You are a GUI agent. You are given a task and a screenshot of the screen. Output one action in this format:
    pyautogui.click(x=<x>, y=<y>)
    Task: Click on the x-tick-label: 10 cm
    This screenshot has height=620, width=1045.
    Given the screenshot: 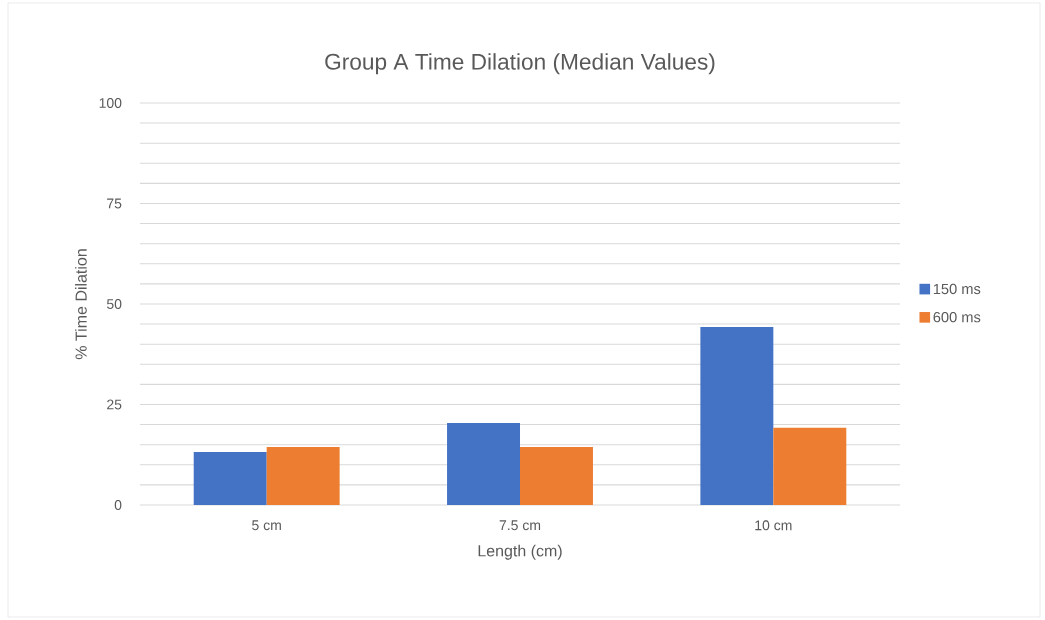 What is the action you would take?
    pyautogui.click(x=773, y=525)
    